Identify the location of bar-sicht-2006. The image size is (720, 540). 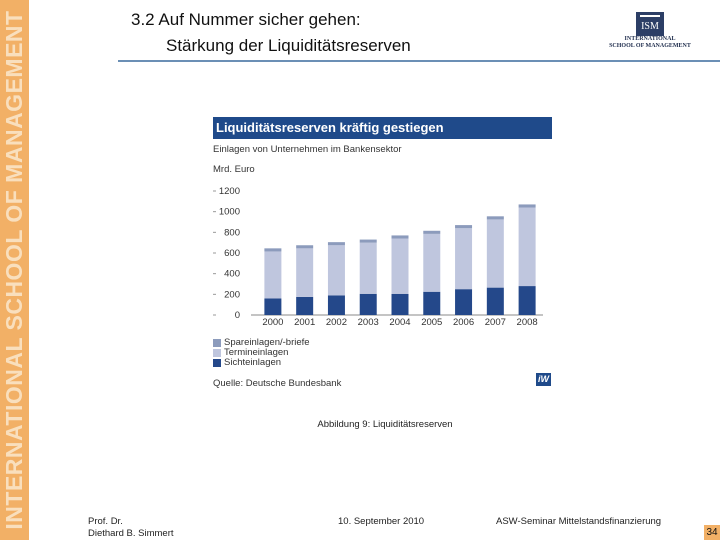
(464, 302).